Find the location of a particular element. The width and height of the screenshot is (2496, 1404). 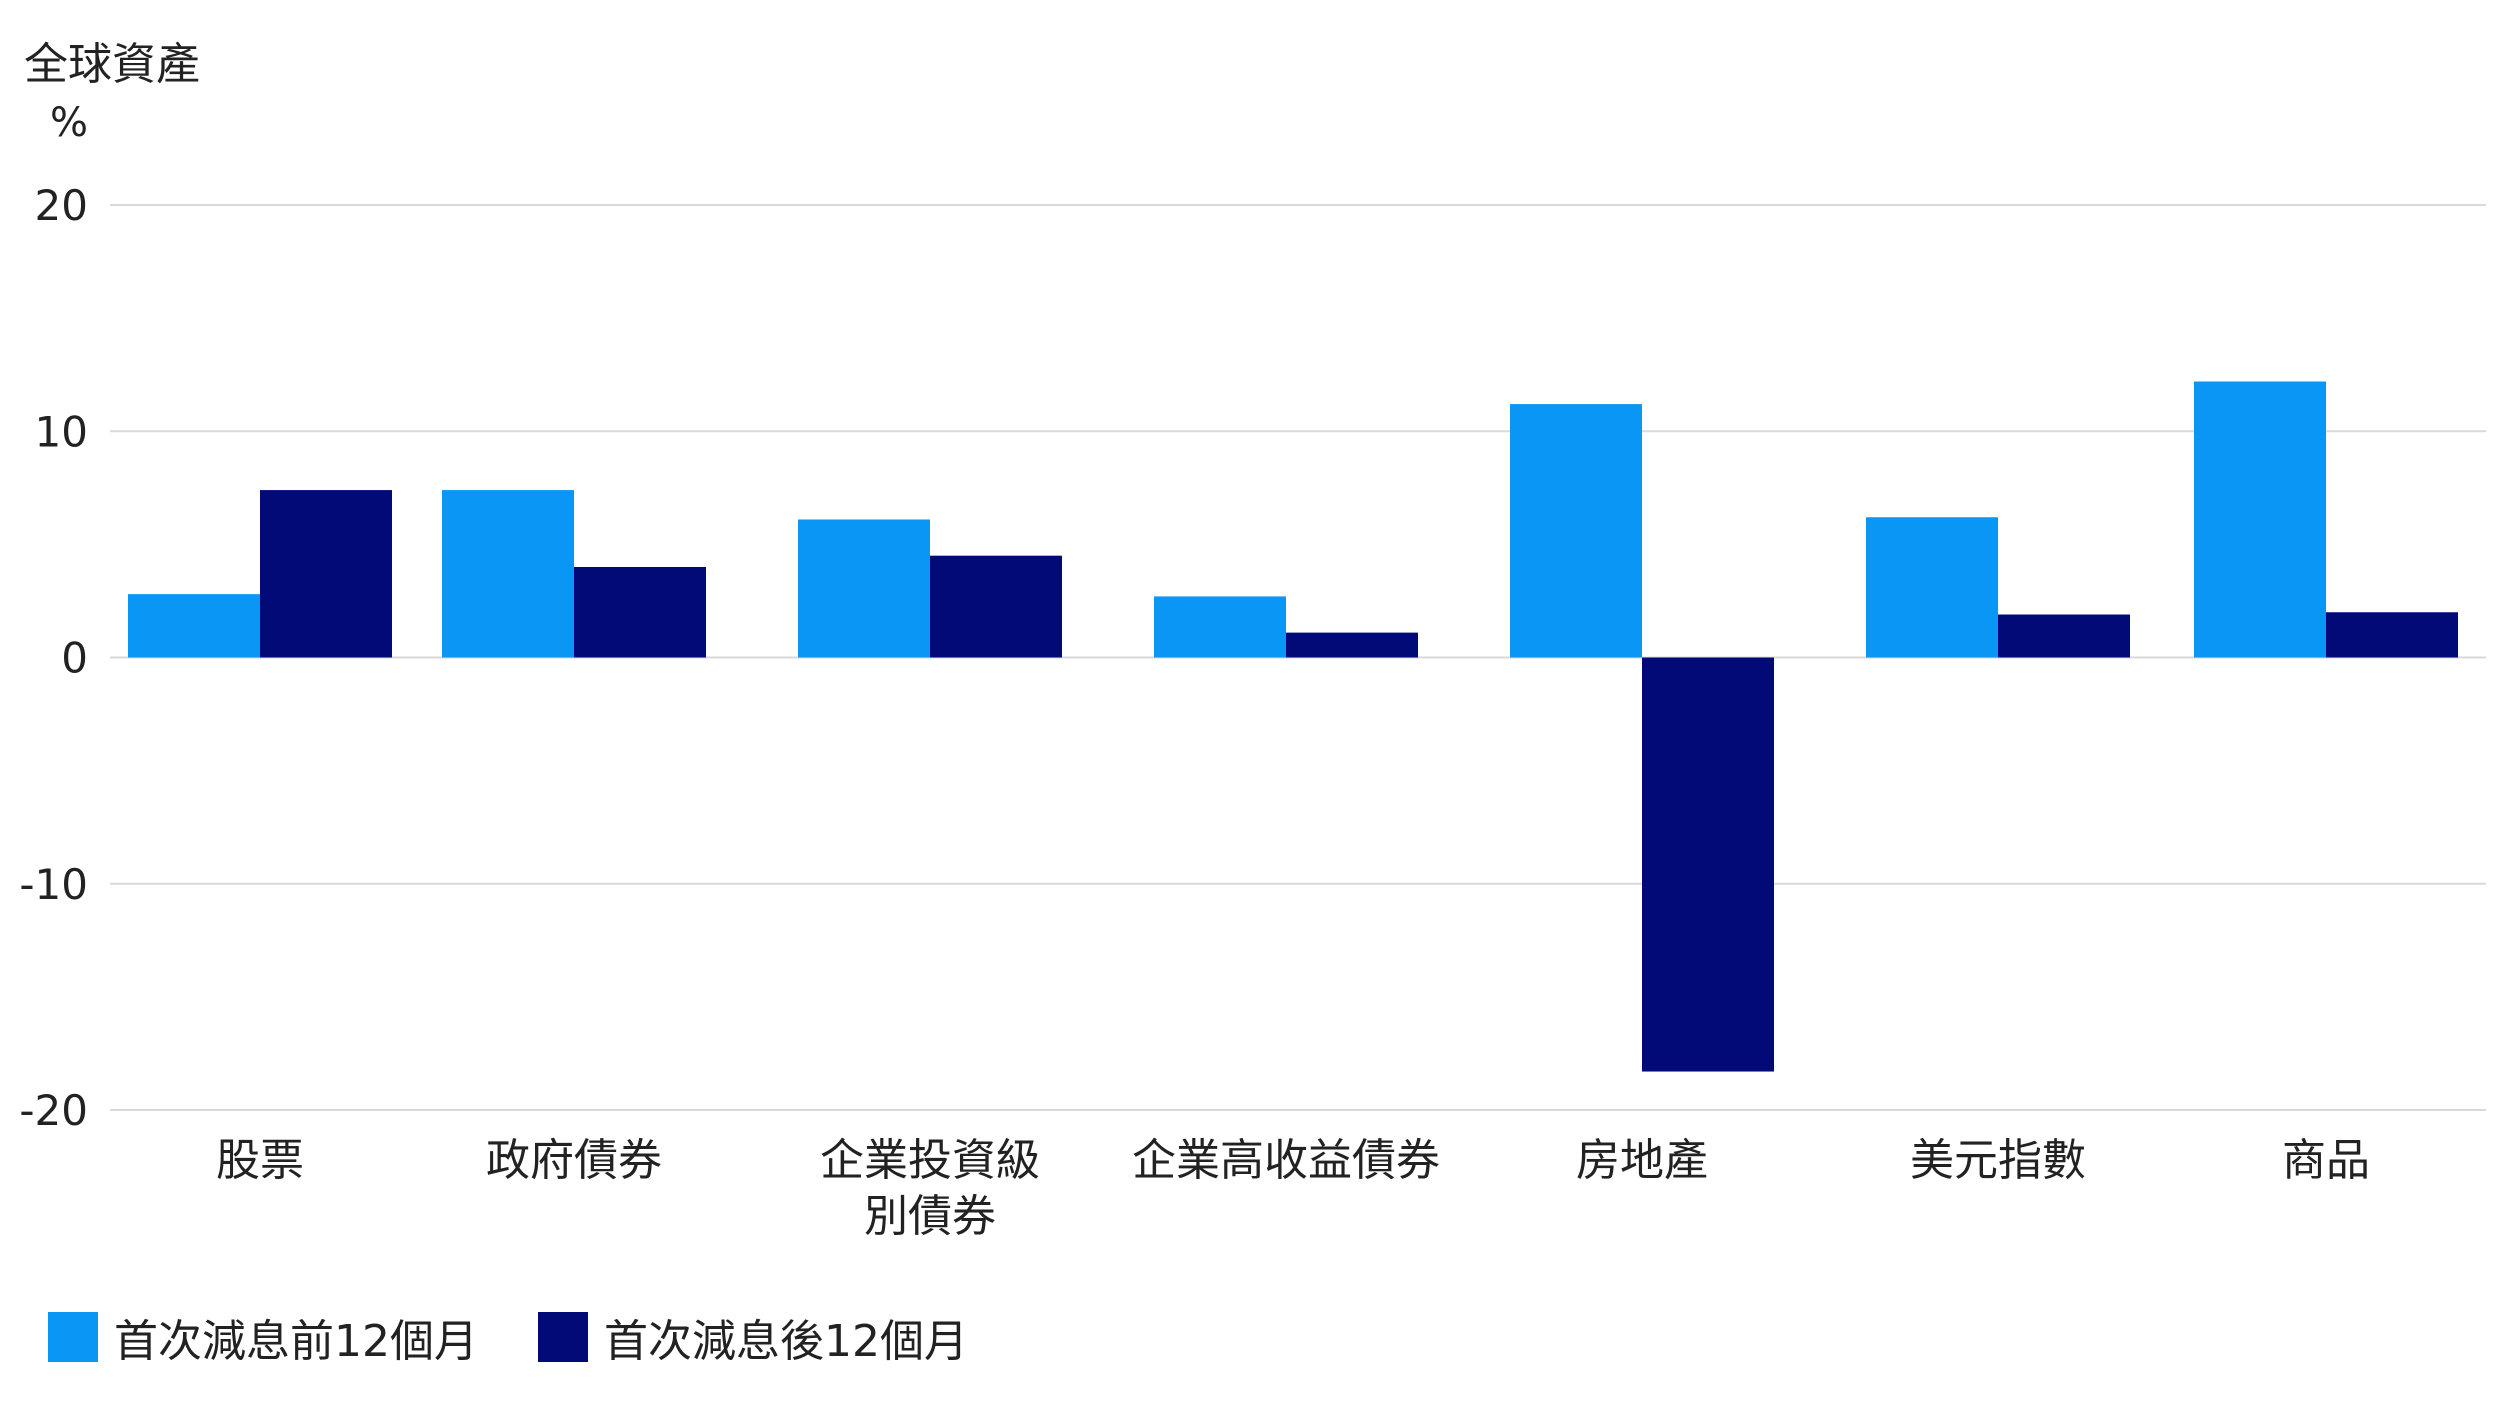

x-category-label: 股票 is located at coordinates (260, 1160).